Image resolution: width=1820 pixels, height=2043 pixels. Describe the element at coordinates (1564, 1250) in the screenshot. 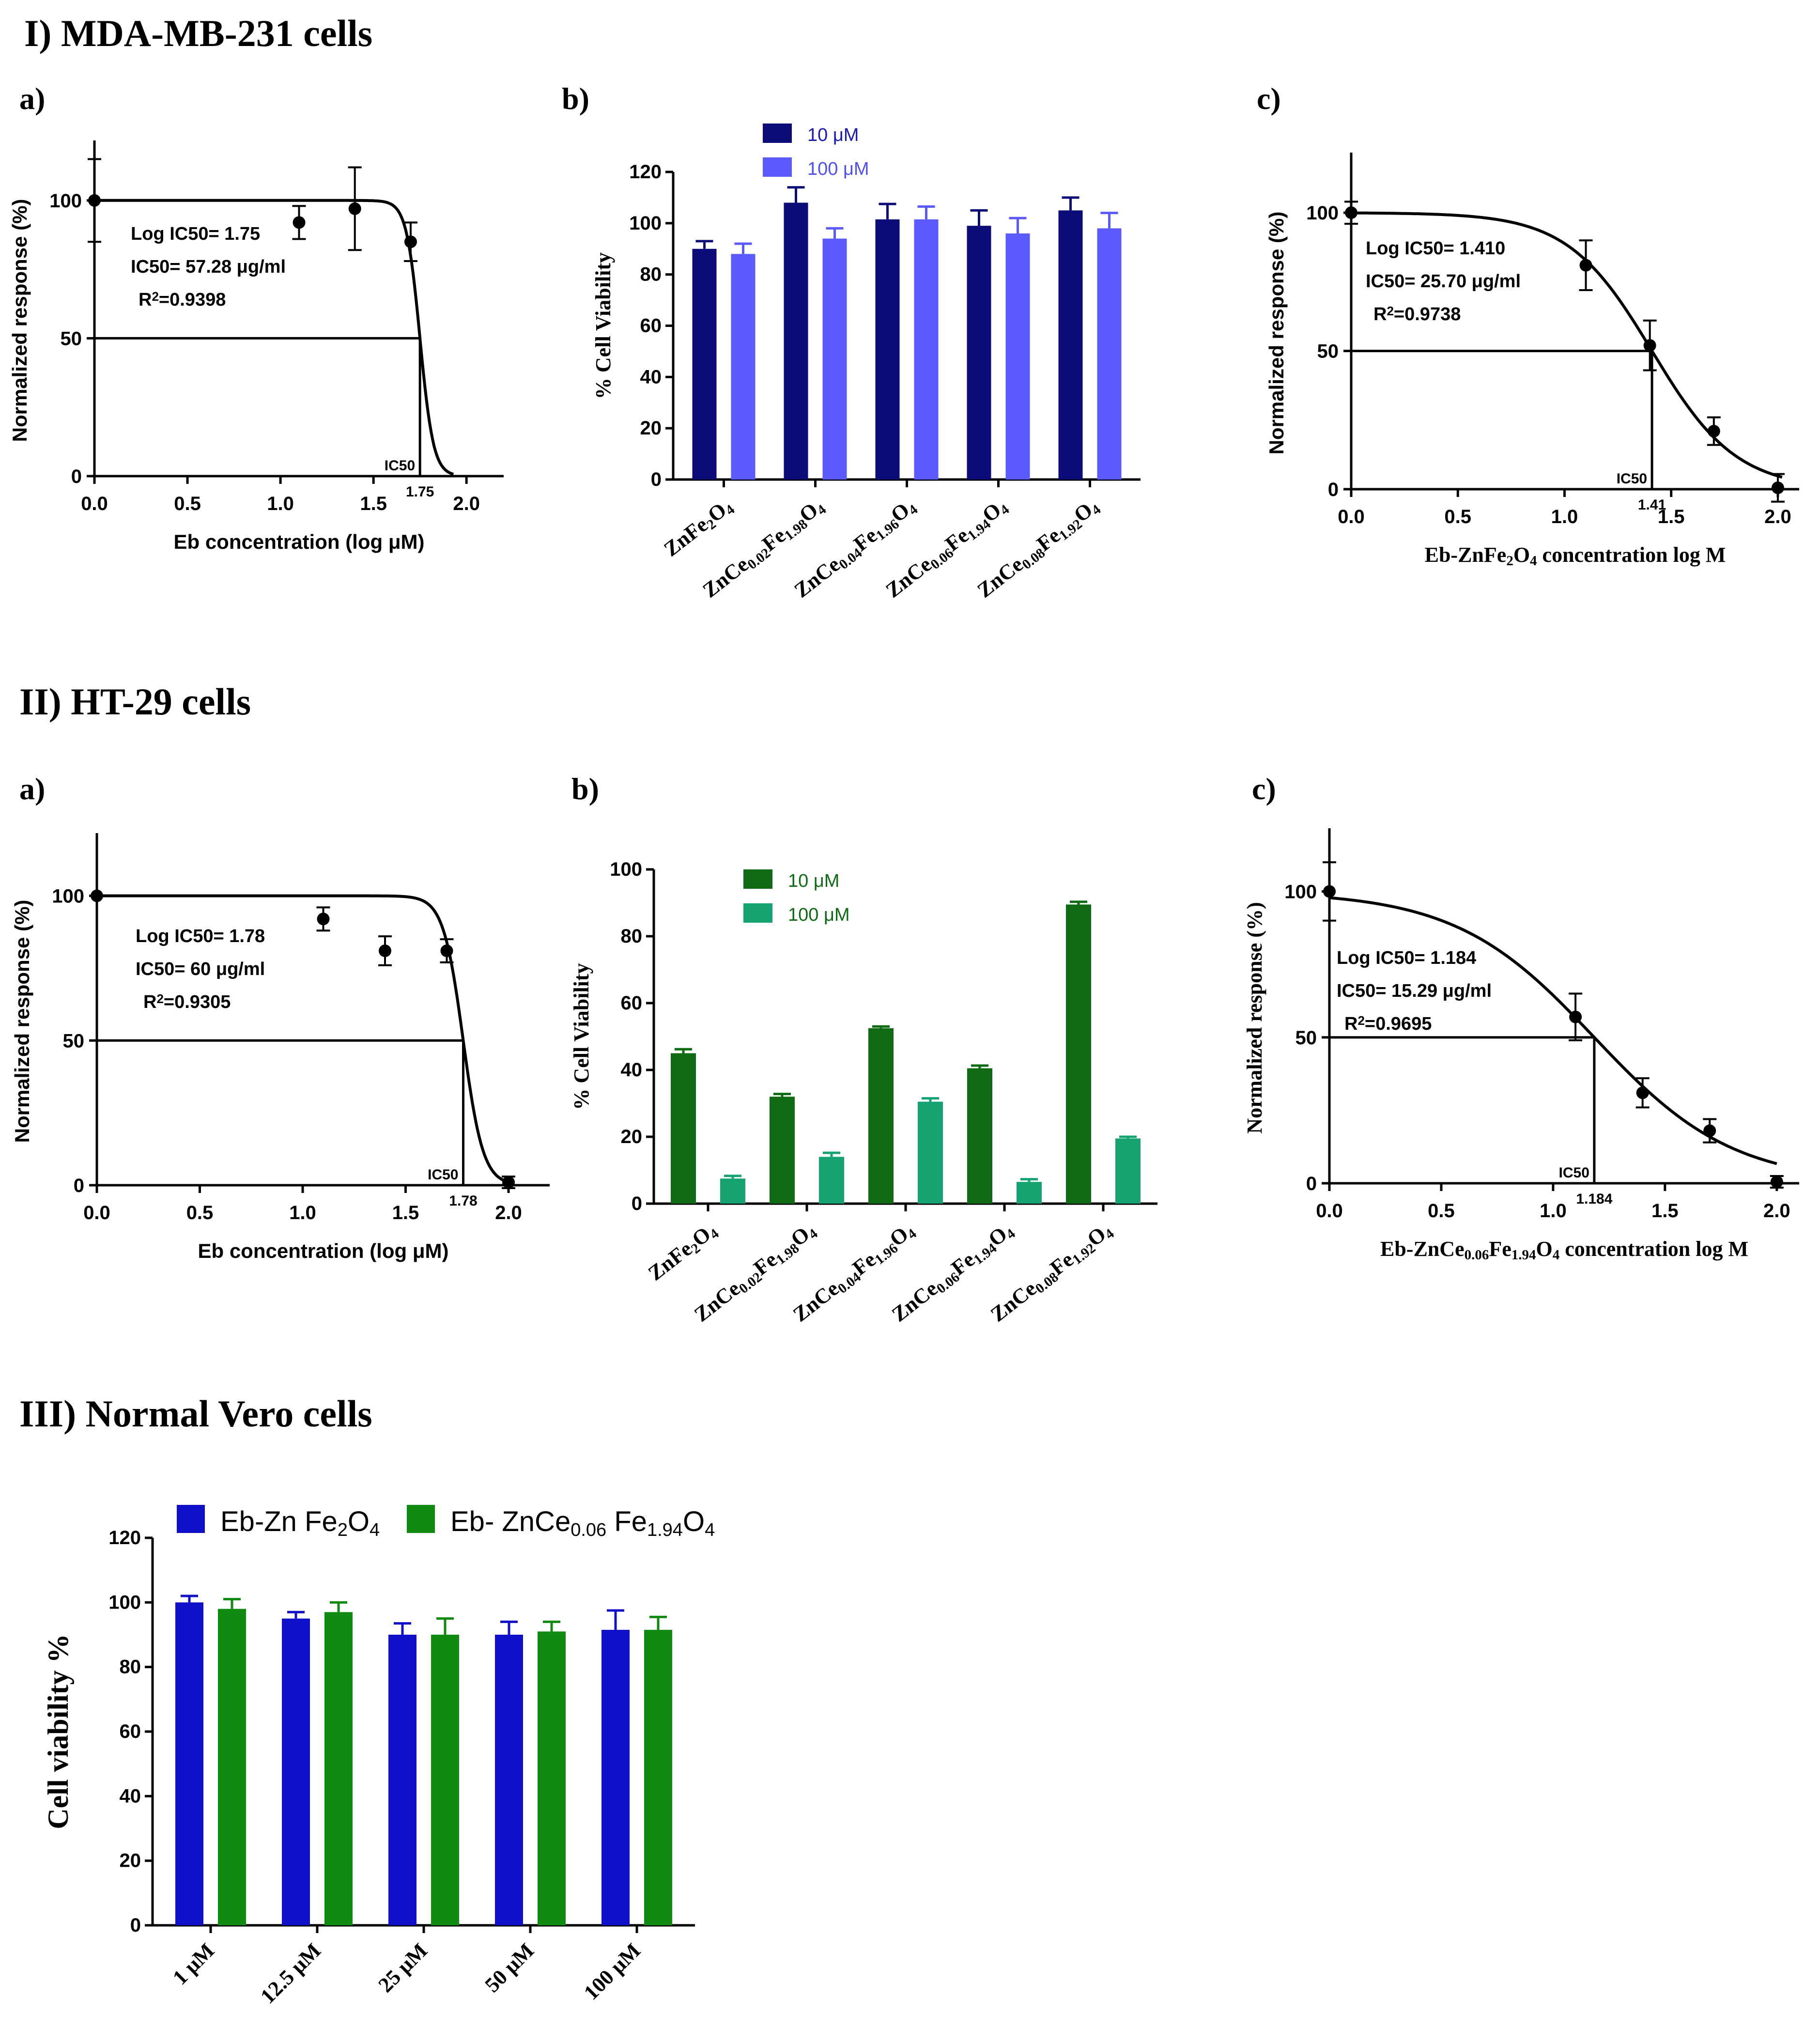

I see `x-axis-label: Eb-ZnCe0.06Fe1.94O4 concentration log M` at that location.